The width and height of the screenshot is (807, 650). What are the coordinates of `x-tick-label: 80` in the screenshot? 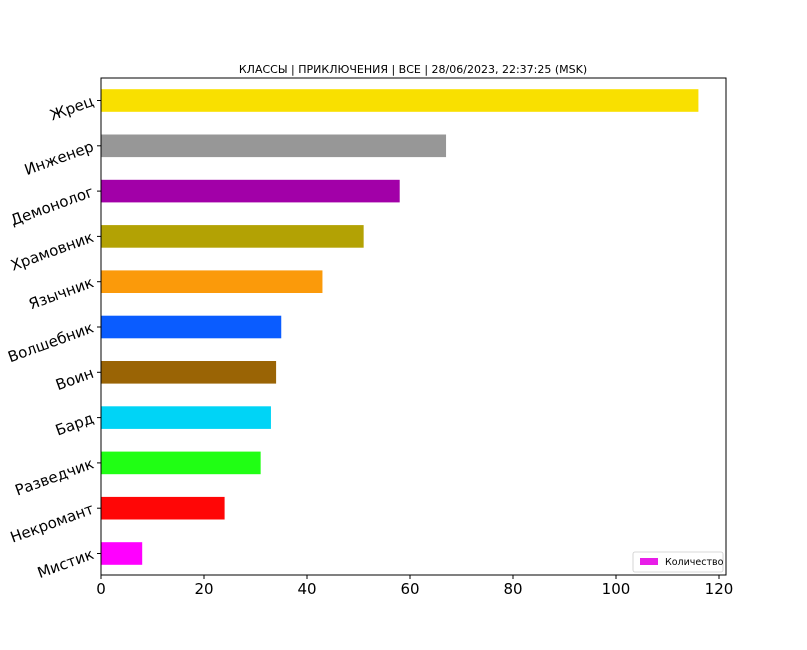 It's located at (512, 589).